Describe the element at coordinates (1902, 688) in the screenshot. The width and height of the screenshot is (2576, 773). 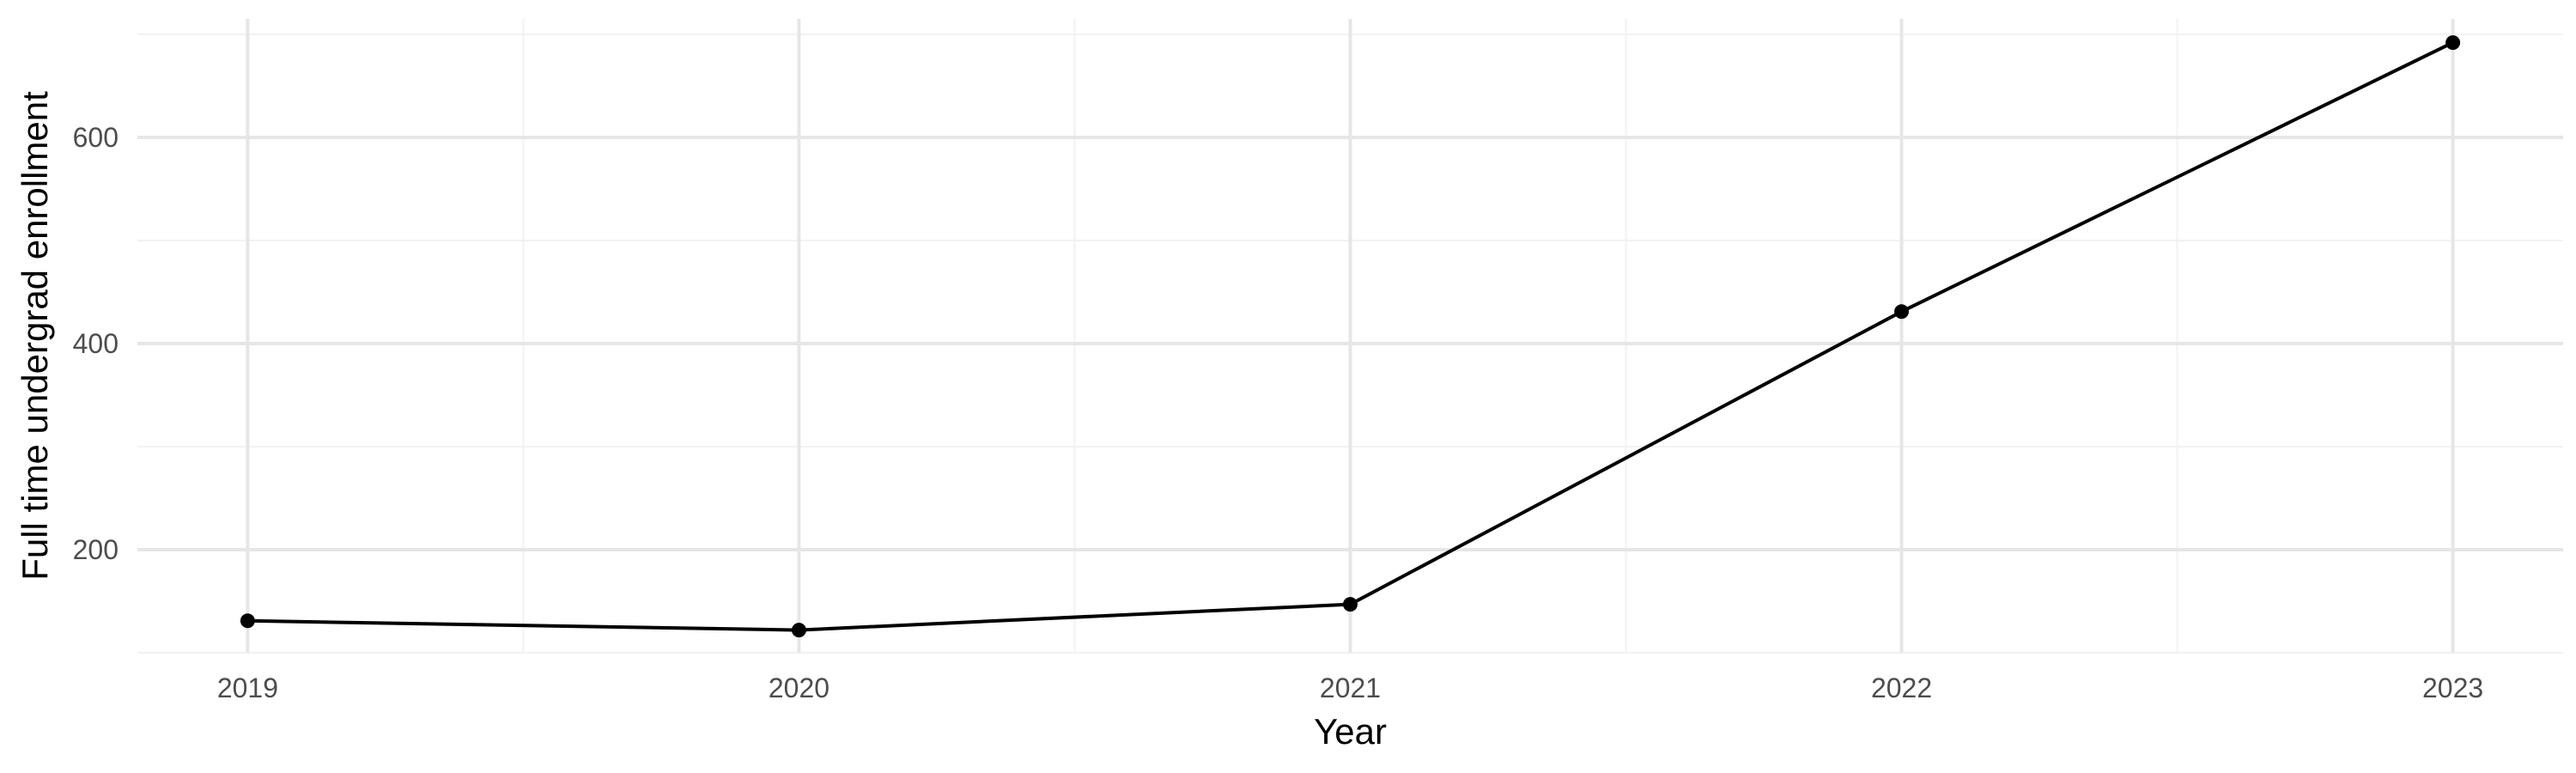
I see `x-tick-label: 2022` at that location.